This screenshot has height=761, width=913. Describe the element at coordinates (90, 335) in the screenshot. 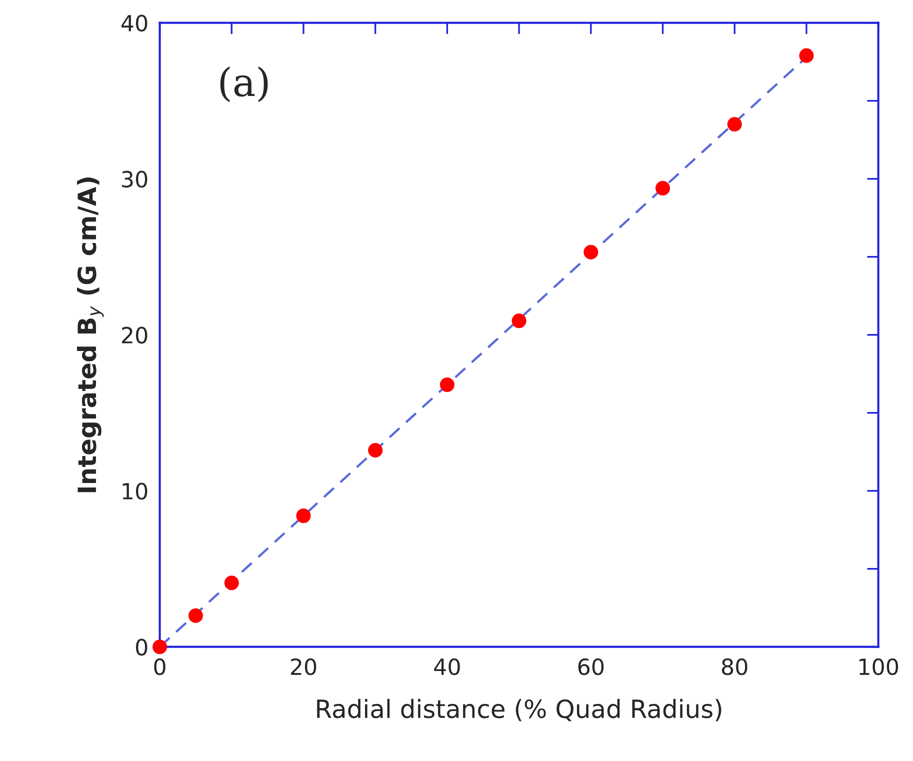

I see `y-axis-title: Integrated B$_{y}$ (G cm/A)` at that location.